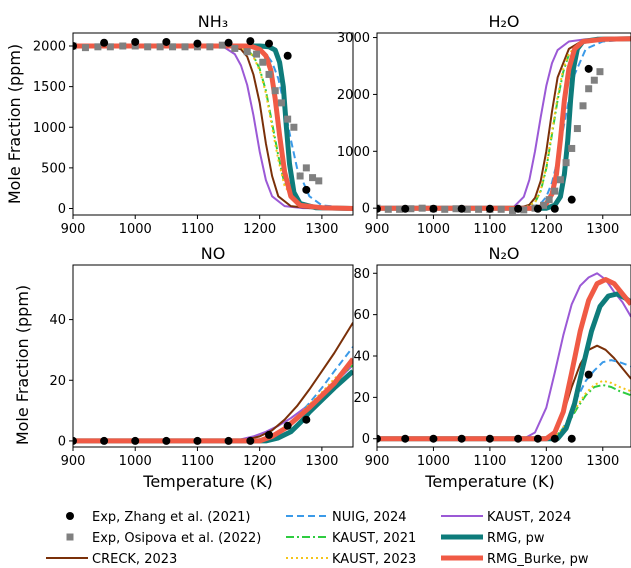 The image size is (631, 568). Describe the element at coordinates (529, 517) in the screenshot. I see `legend-label: KAUST, 2024` at that location.